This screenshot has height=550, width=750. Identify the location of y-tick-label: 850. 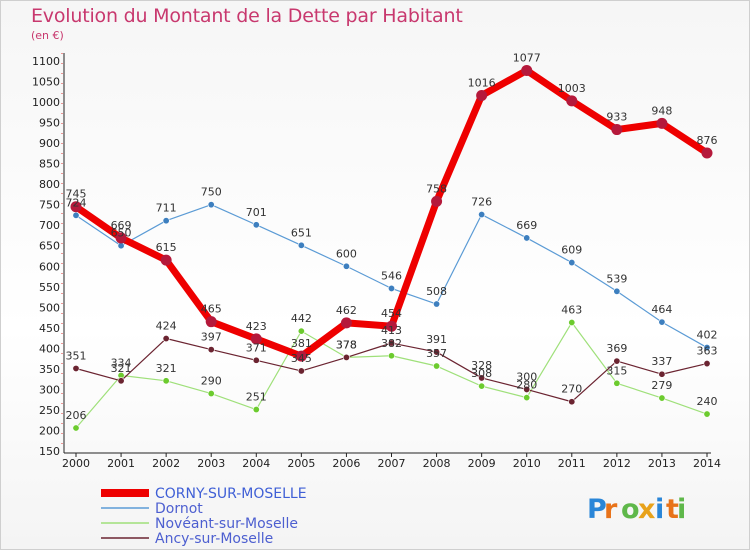
(49, 164).